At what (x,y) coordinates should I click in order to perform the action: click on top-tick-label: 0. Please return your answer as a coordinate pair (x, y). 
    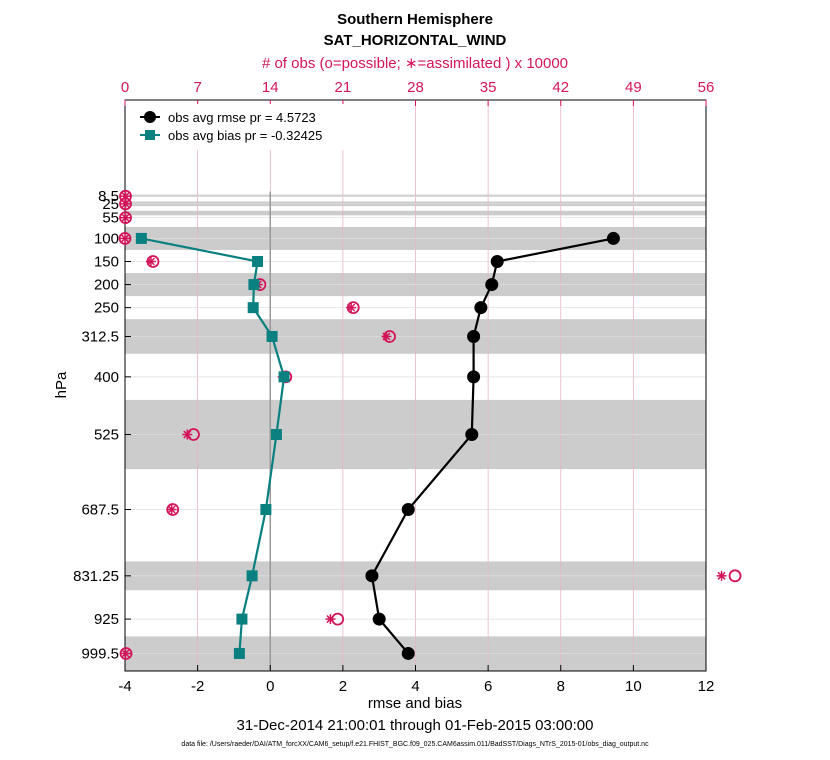
    Looking at the image, I should click on (125, 87).